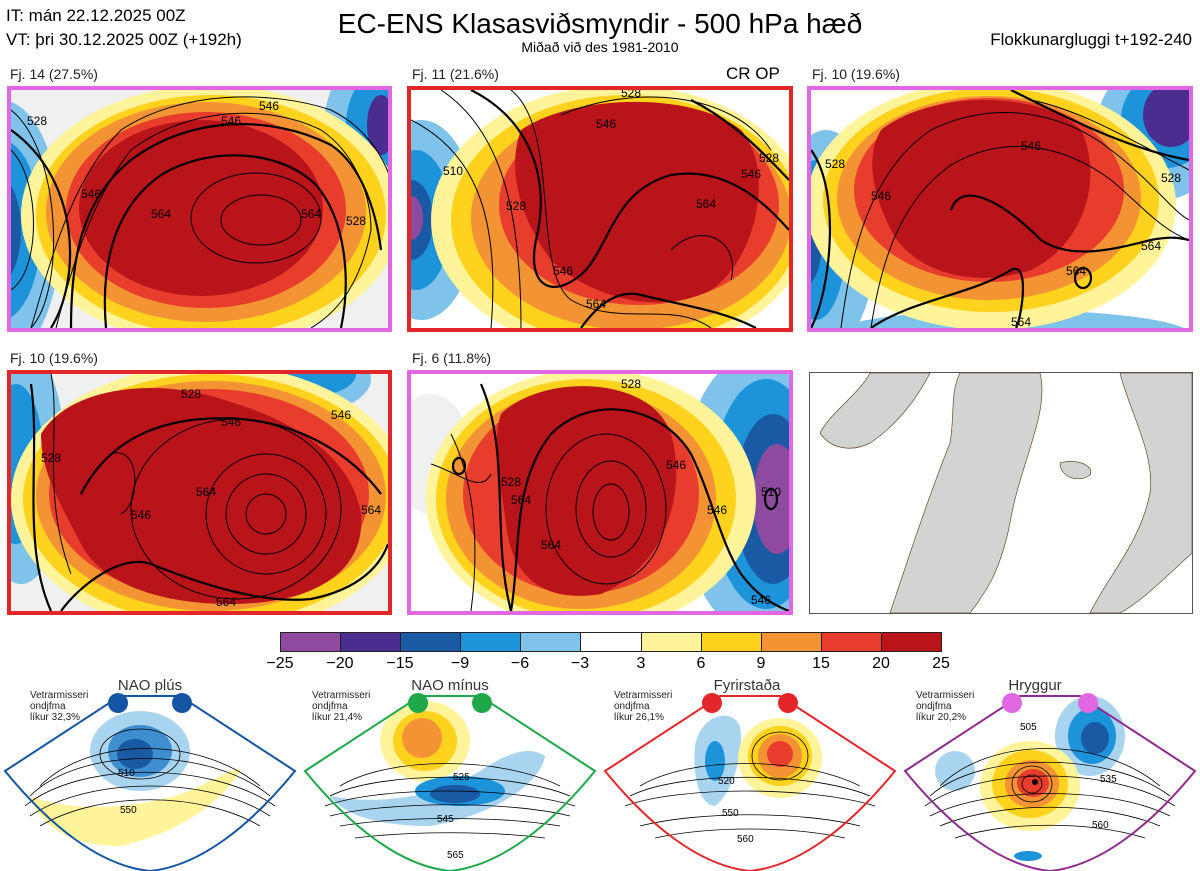 The height and width of the screenshot is (871, 1200). Describe the element at coordinates (941, 717) in the screenshot. I see `regime-info-line: líkur 20,2%` at that location.